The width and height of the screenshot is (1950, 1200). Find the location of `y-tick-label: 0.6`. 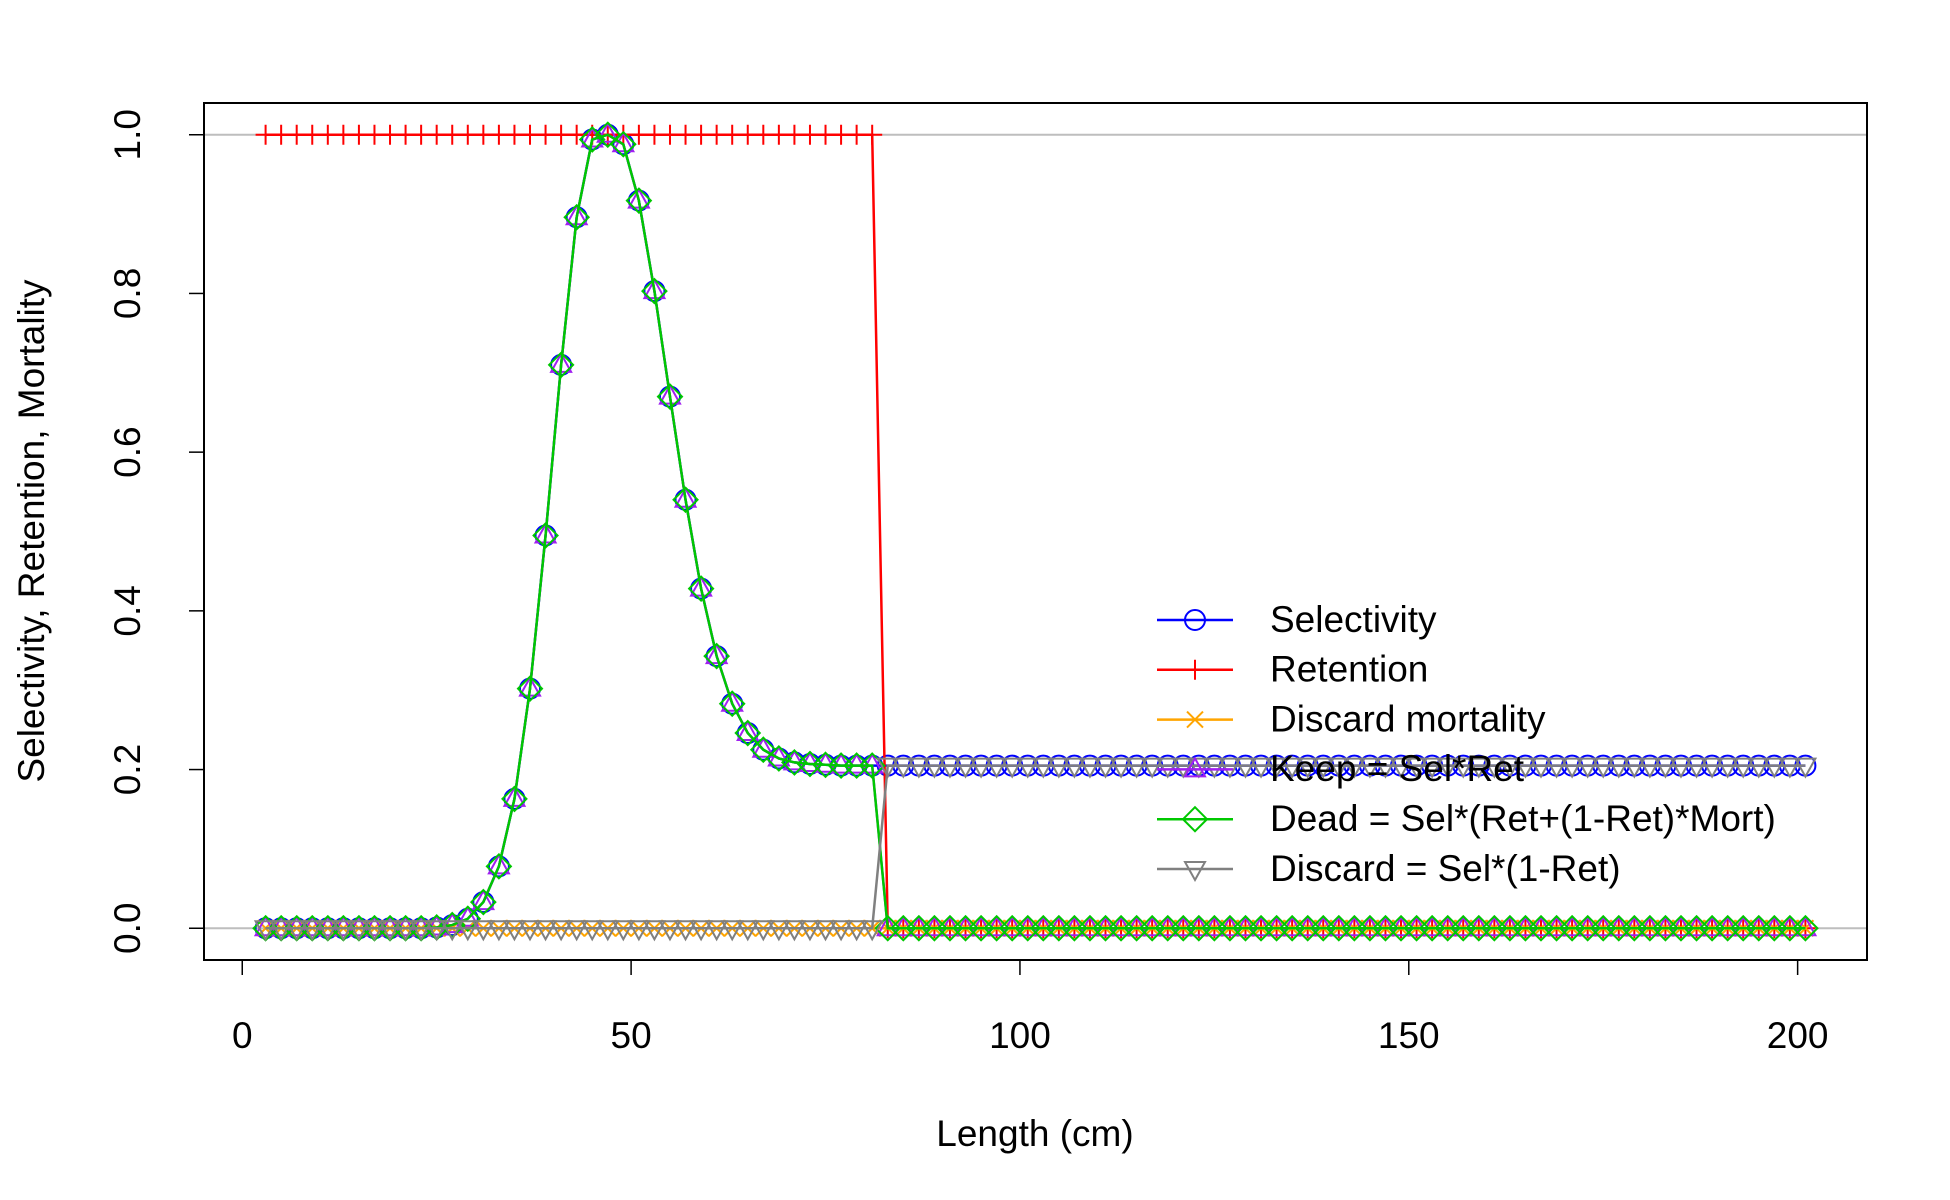

y-tick-label: 0.6 is located at coordinates (127, 451).